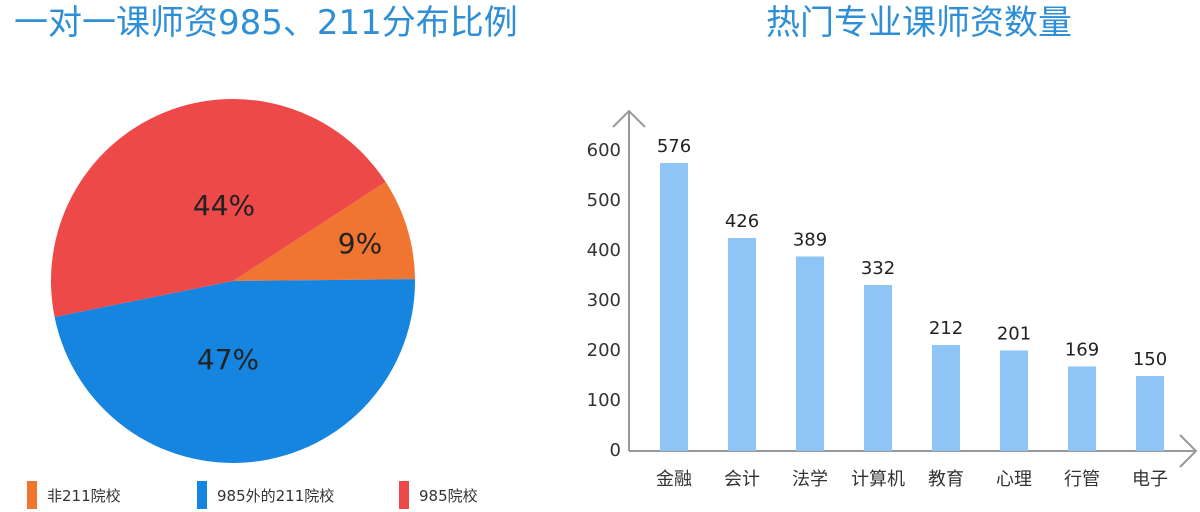 This screenshot has height=512, width=1200. I want to click on pie-slice-label: 9%, so click(360, 243).